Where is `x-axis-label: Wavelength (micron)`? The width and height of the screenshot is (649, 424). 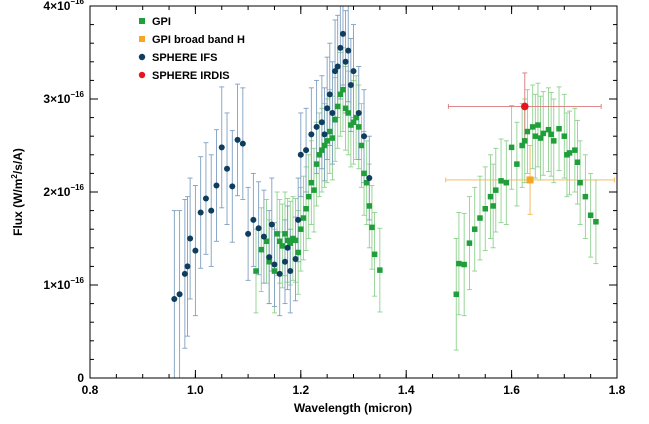 x-axis-label: Wavelength (micron) is located at coordinates (353, 408).